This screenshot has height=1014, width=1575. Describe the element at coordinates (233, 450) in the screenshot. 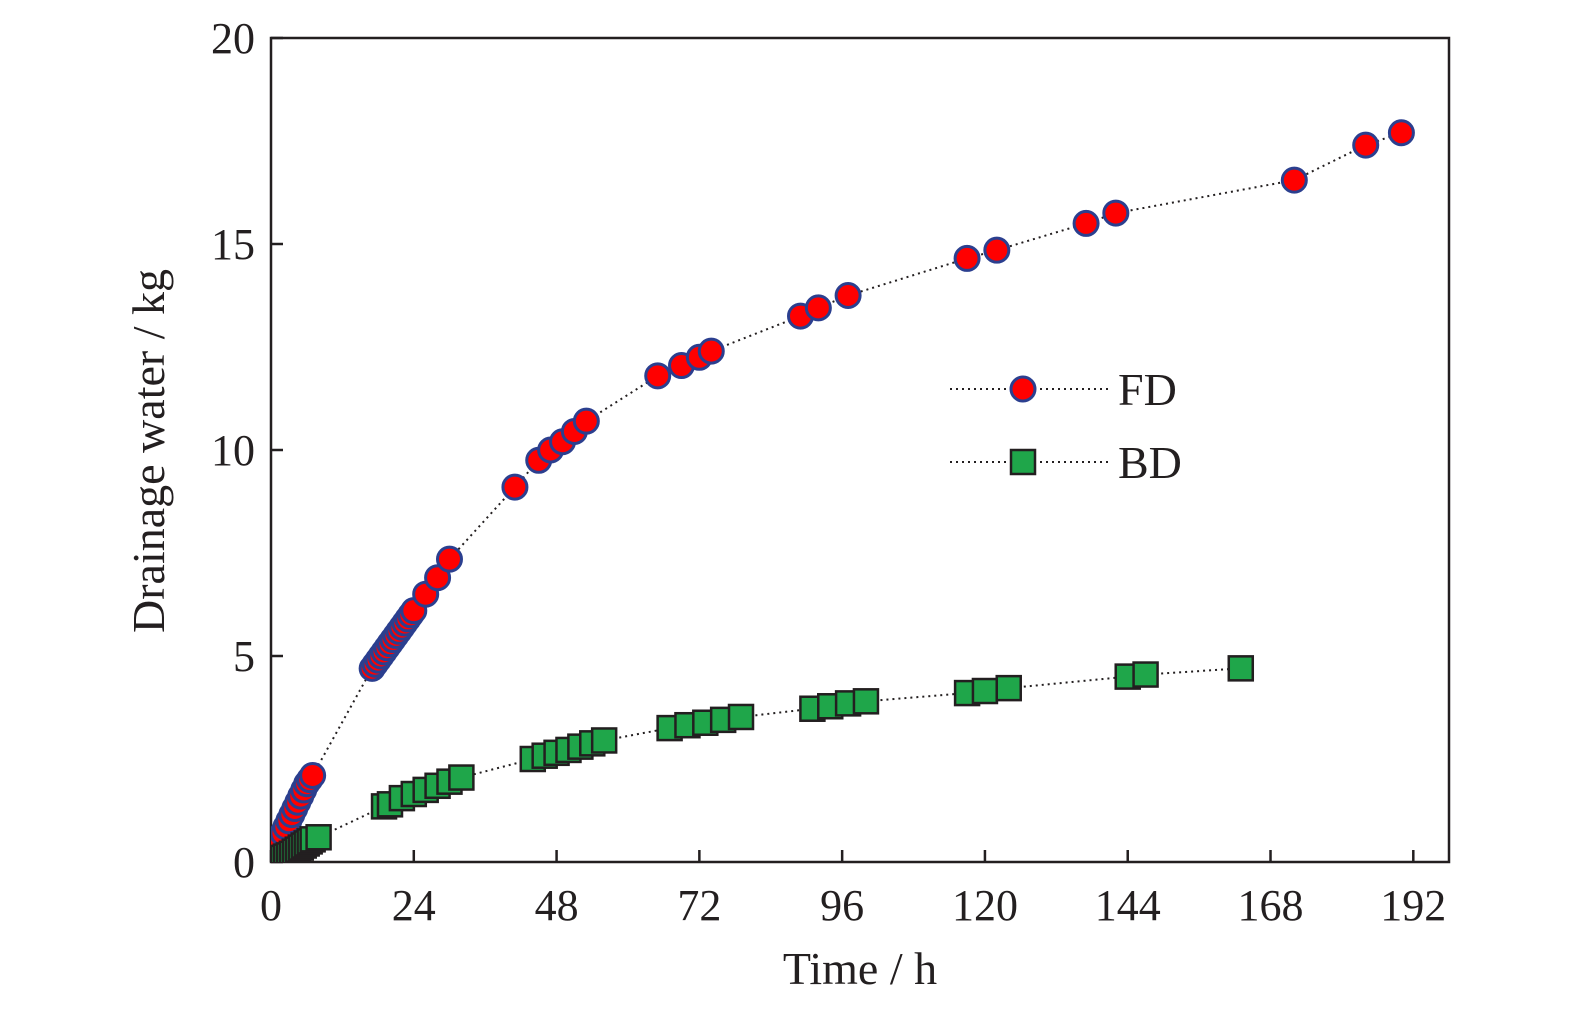

I see `y-tick-label: 10` at that location.